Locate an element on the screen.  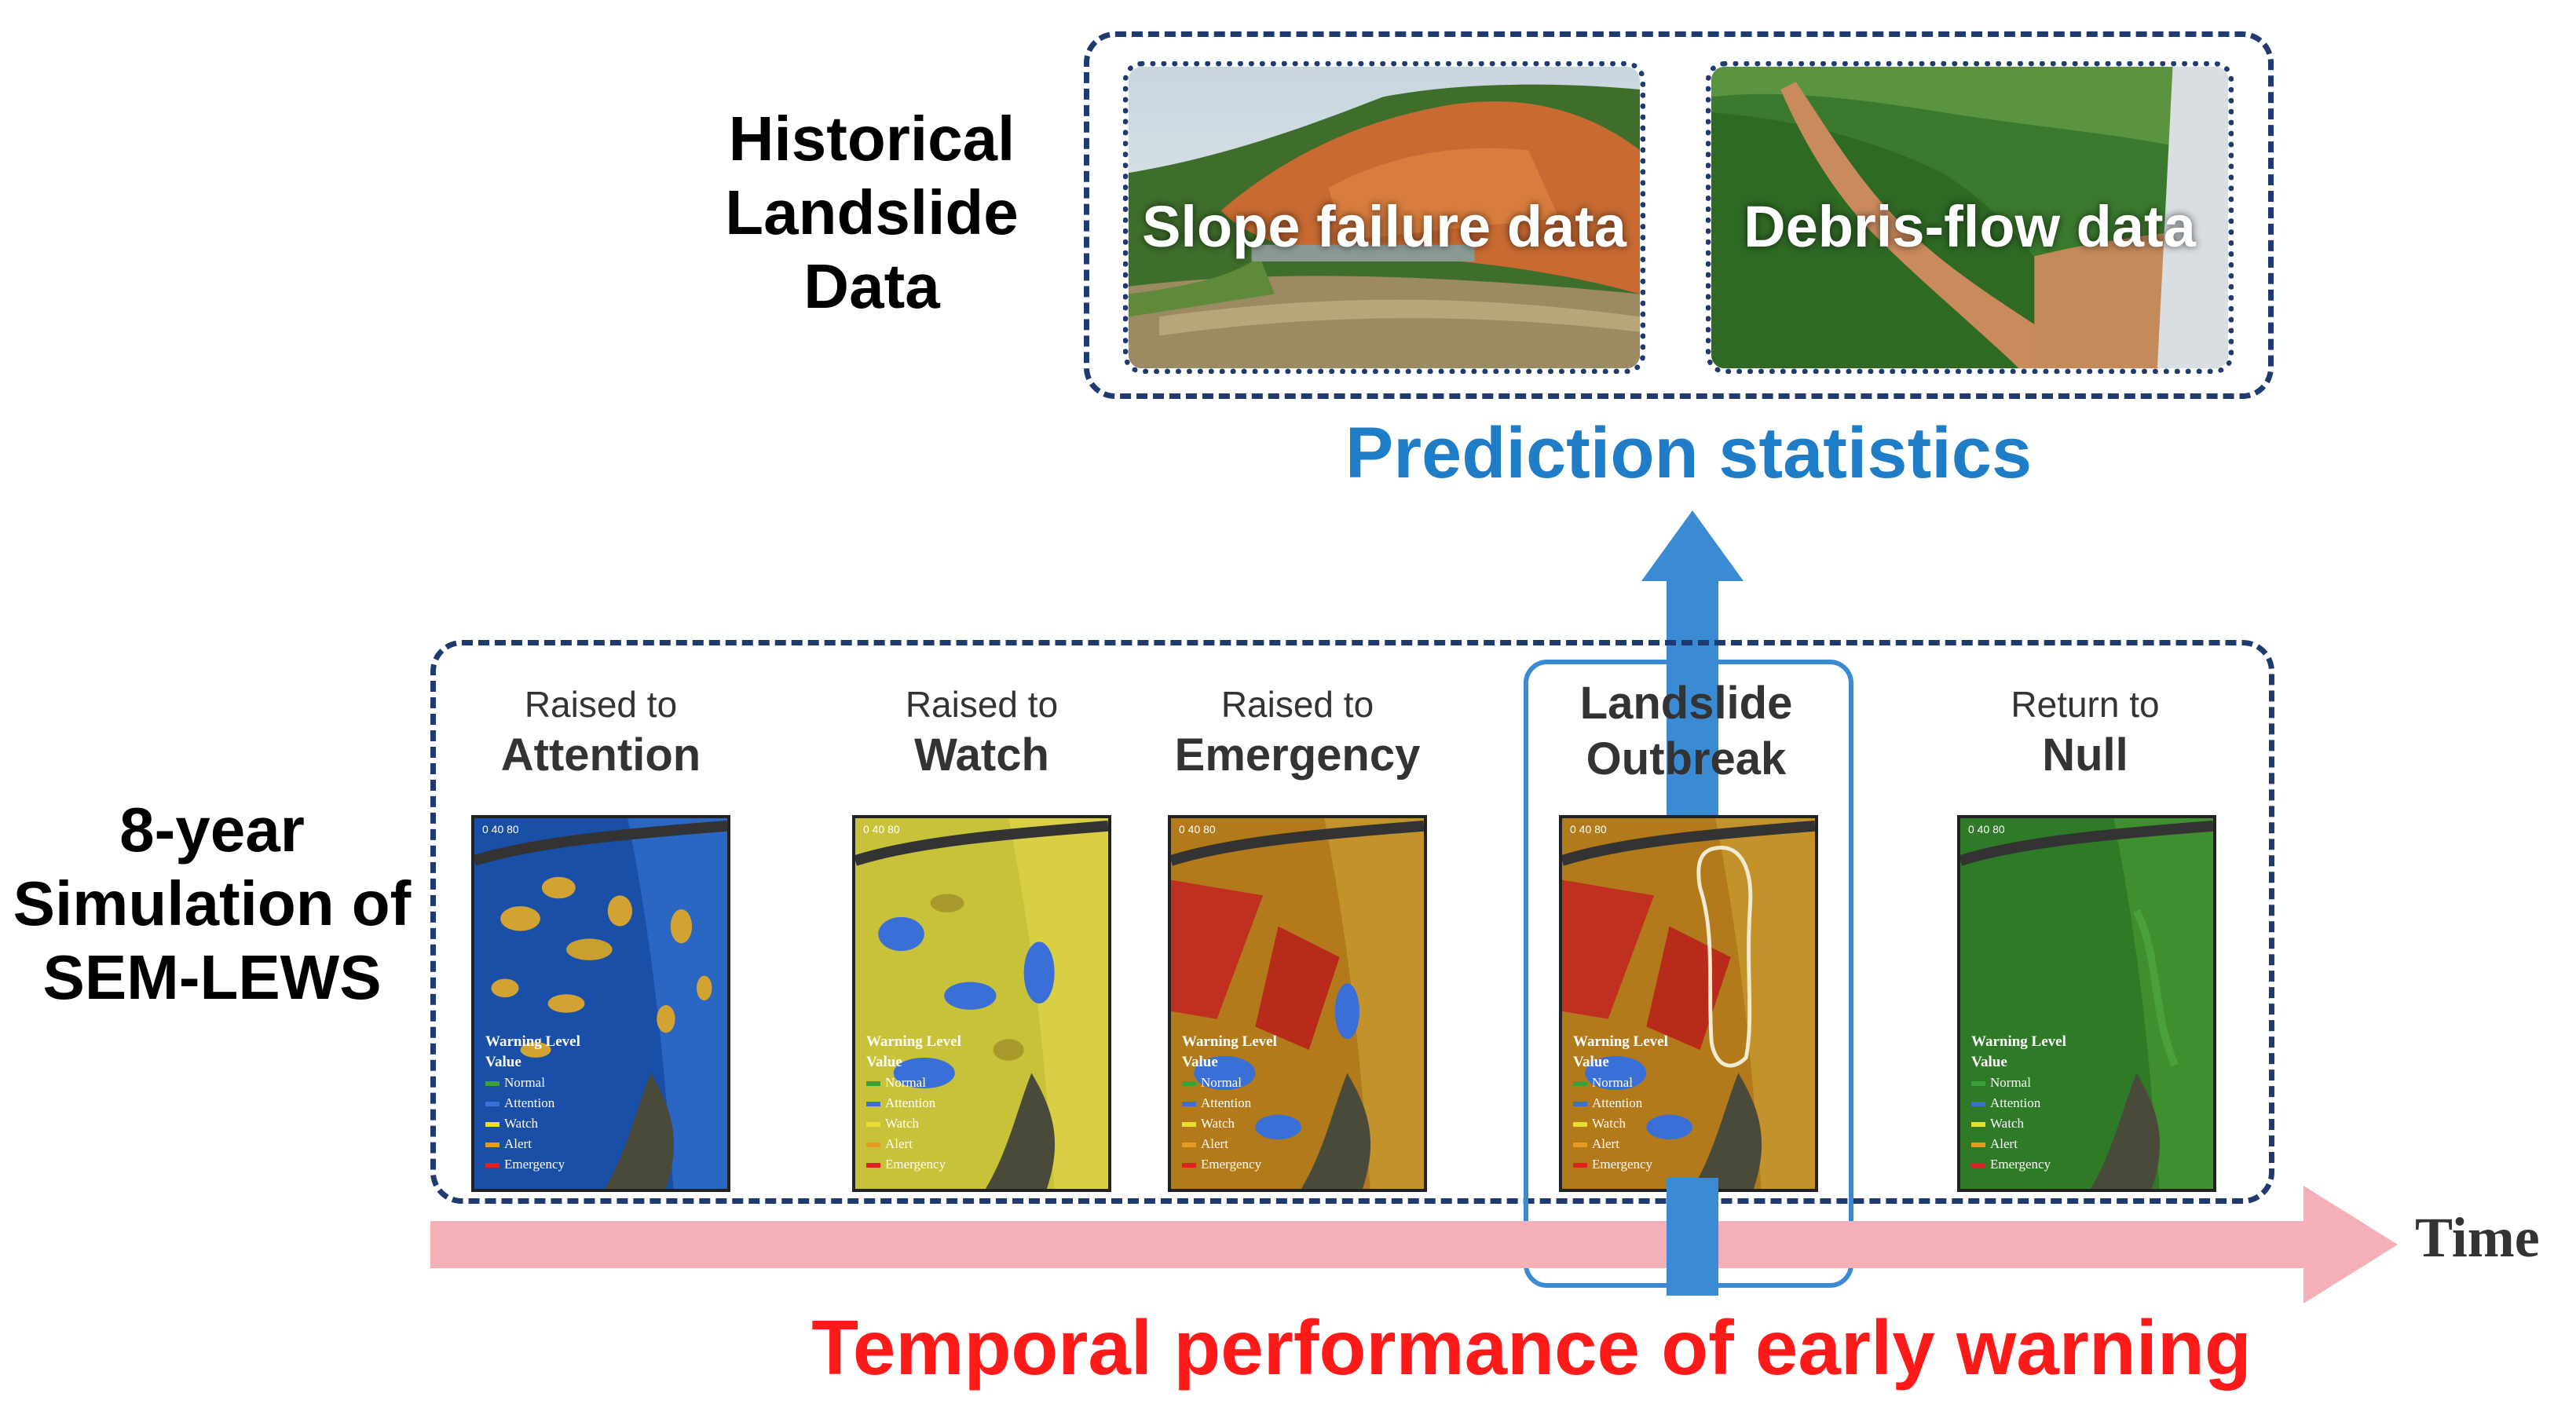
stage-line2: Attention is located at coordinates (601, 755).